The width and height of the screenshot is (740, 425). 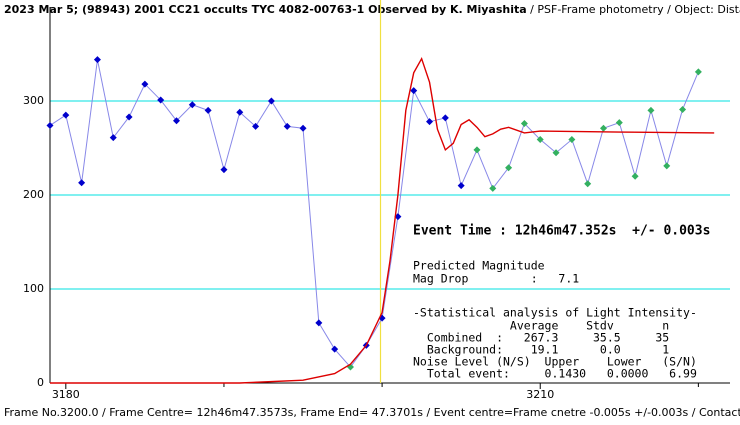 I want to click on x-tick-label: 3210, so click(x=540, y=394).